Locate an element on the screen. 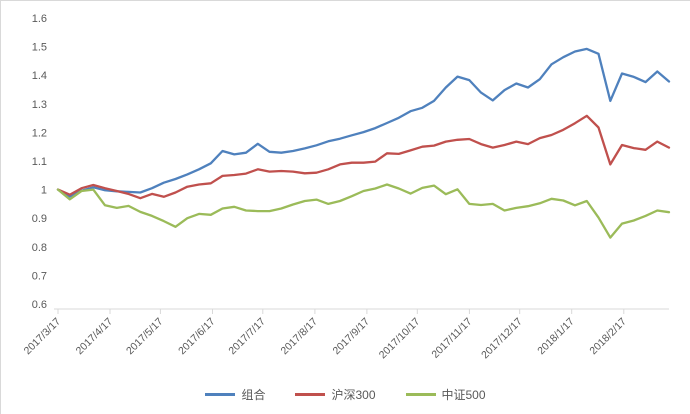  legend-item-zz500: 中证500 is located at coordinates (445, 394).